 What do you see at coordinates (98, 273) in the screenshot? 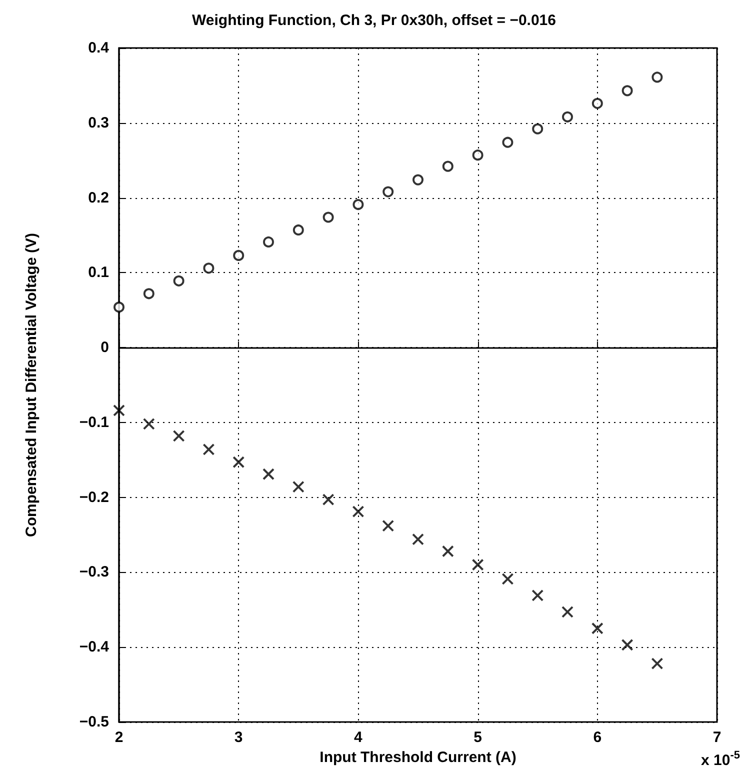
I see `y-tick-label: 0.1` at bounding box center [98, 273].